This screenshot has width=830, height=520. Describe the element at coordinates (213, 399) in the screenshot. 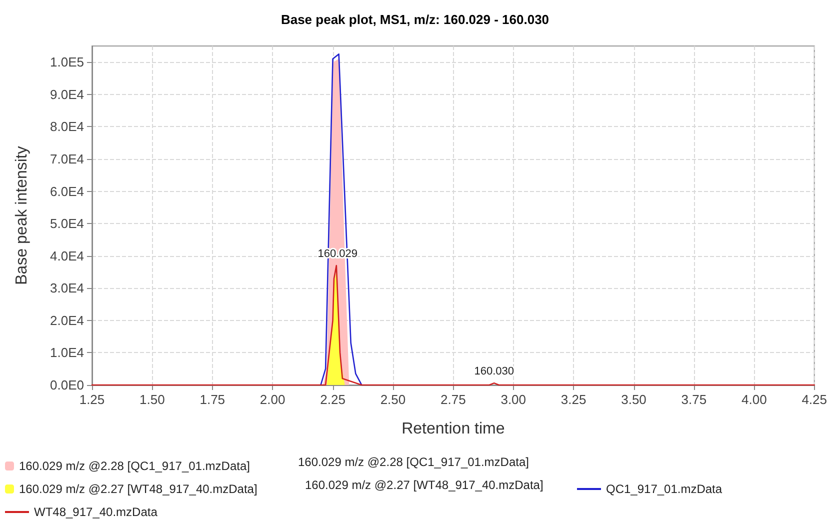

I see `x-tick-label: 1.75` at that location.